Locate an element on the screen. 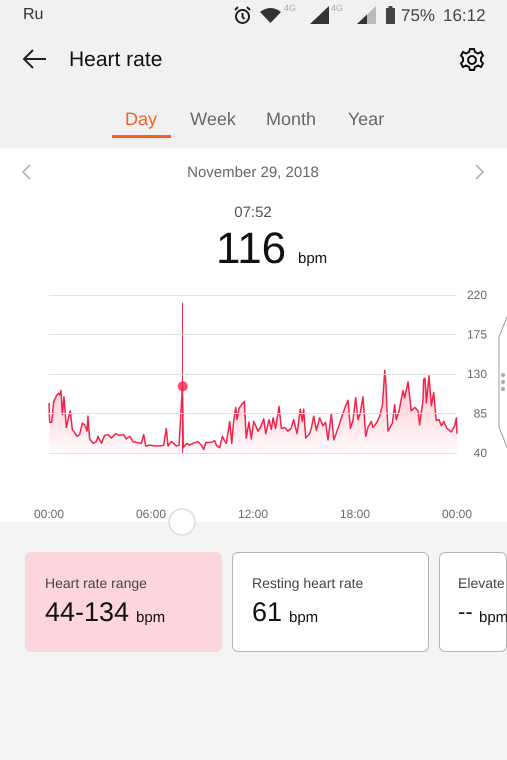  text: Elevate is located at coordinates (481, 583).